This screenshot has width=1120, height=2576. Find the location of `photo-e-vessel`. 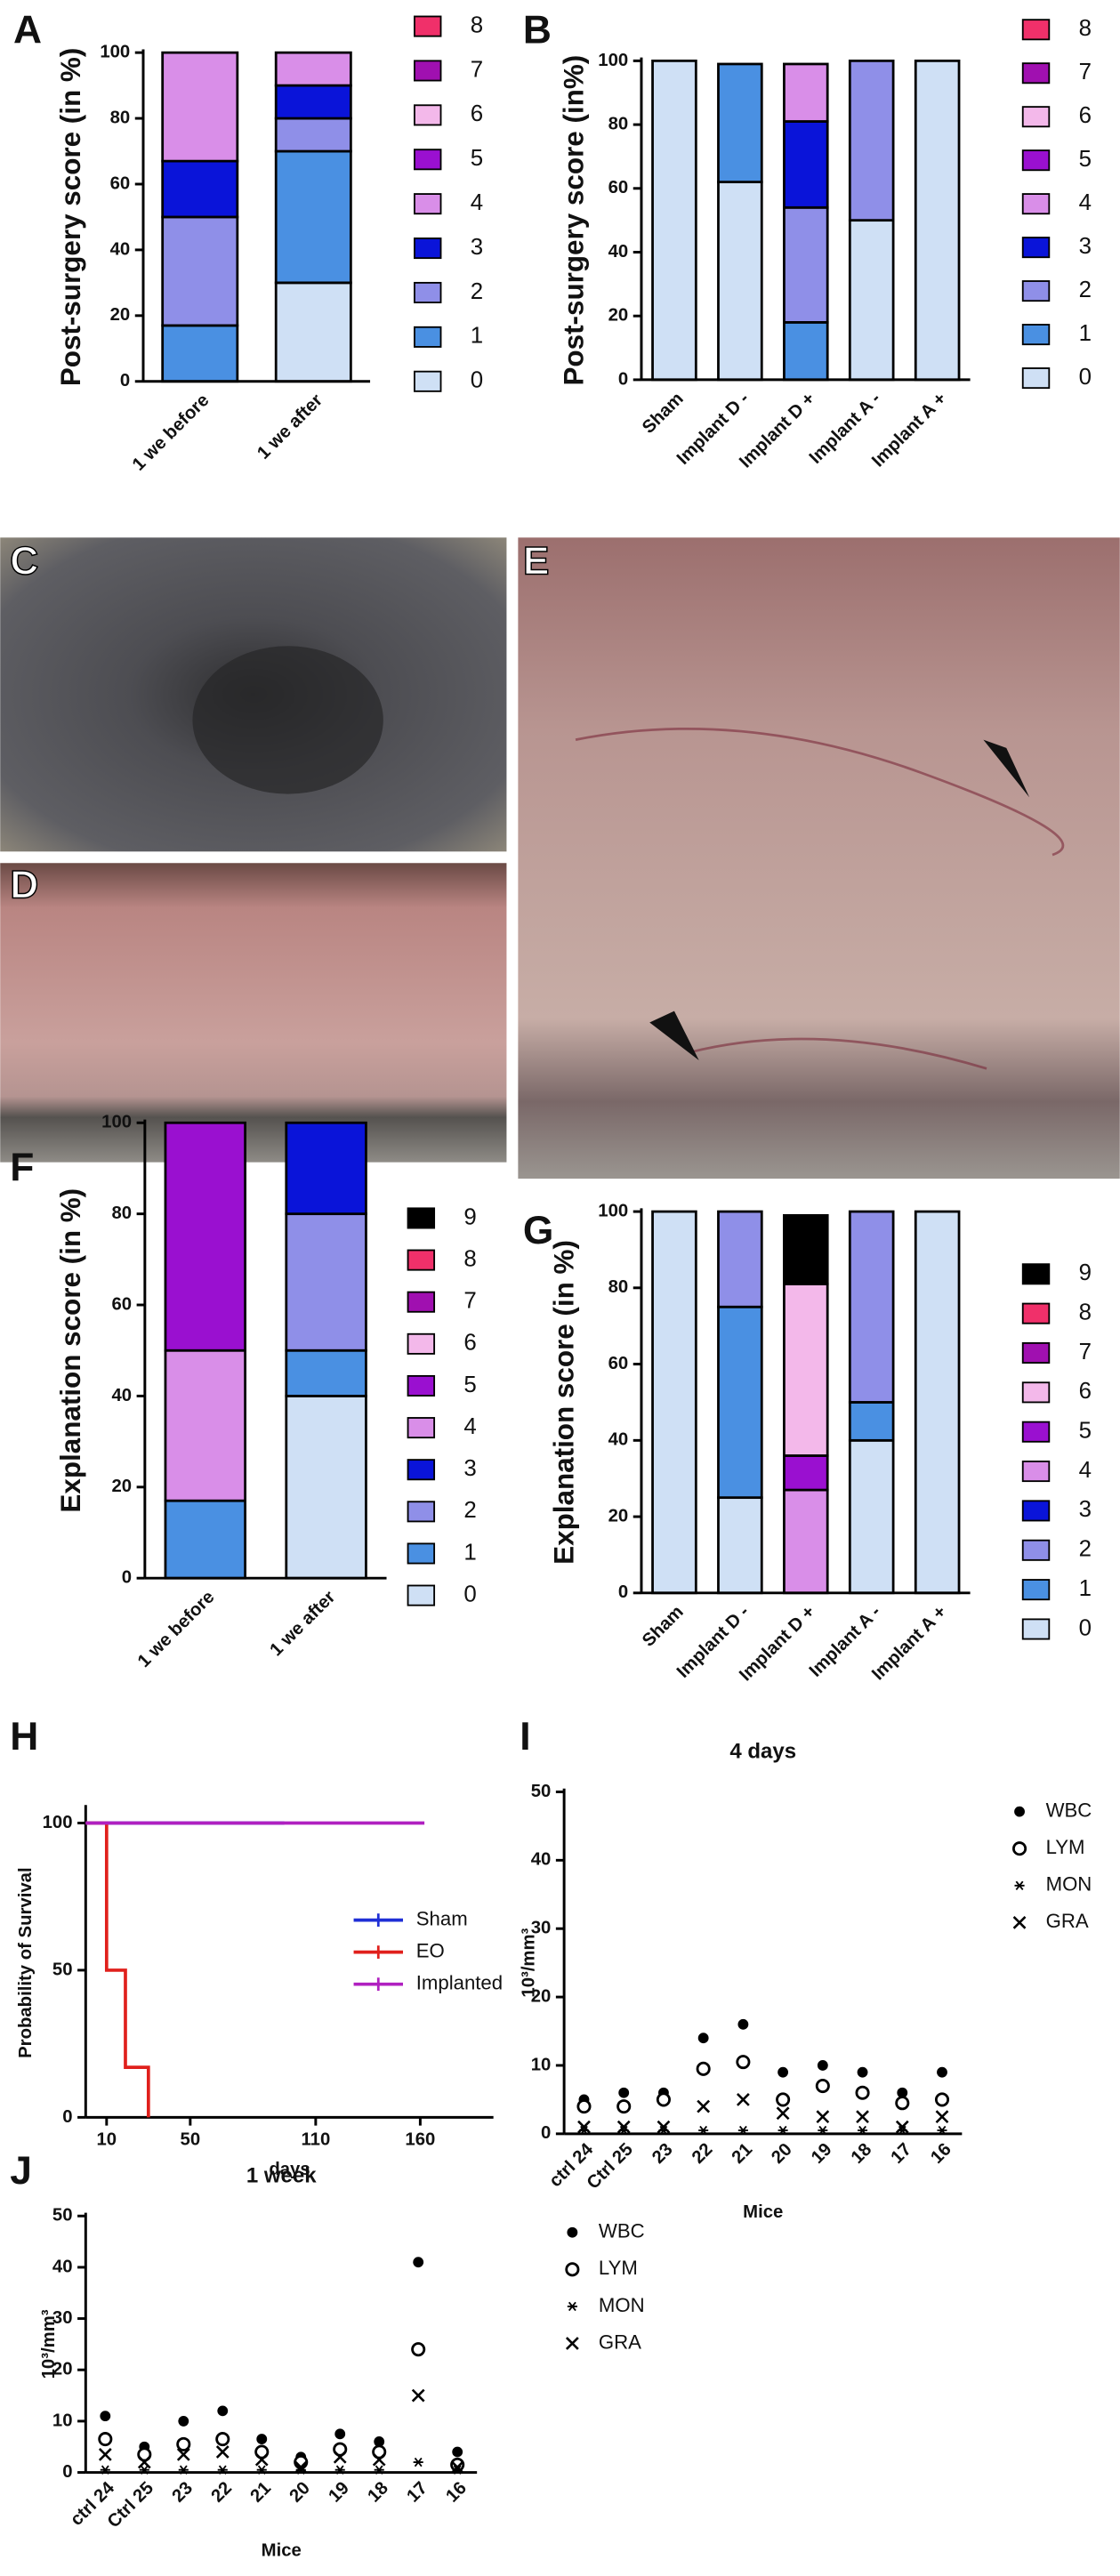

photo-e-vessel is located at coordinates (820, 792).